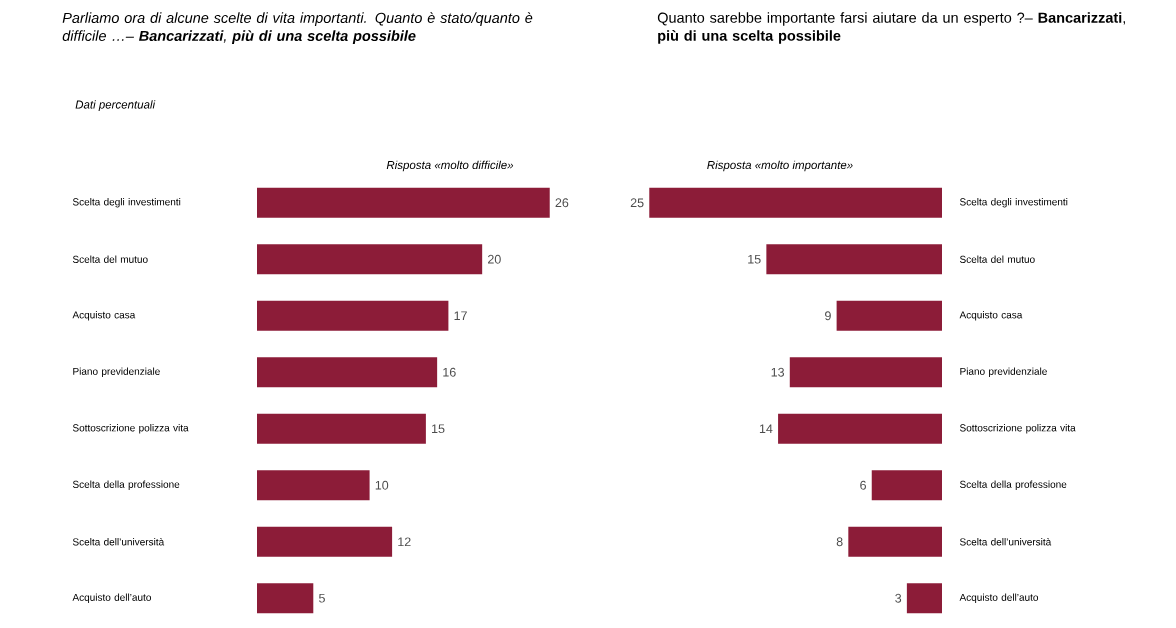  Describe the element at coordinates (460, 316) in the screenshot. I see `data-label: 17` at that location.